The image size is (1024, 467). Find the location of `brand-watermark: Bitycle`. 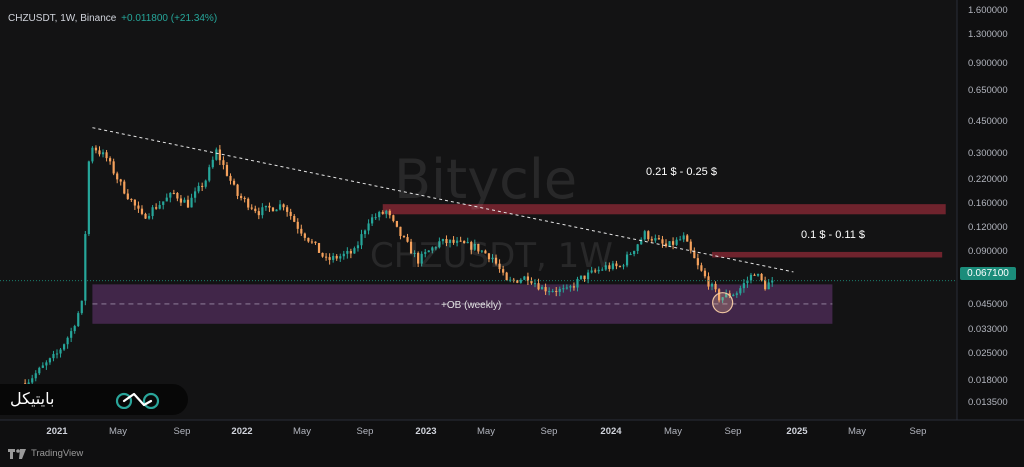

brand-watermark: Bitycle is located at coordinates (486, 179).